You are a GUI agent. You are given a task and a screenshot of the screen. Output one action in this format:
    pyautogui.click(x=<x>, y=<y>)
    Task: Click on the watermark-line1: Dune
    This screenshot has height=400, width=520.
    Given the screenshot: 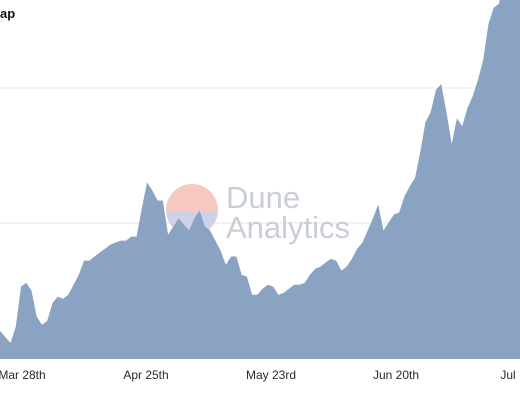 What is the action you would take?
    pyautogui.click(x=263, y=197)
    